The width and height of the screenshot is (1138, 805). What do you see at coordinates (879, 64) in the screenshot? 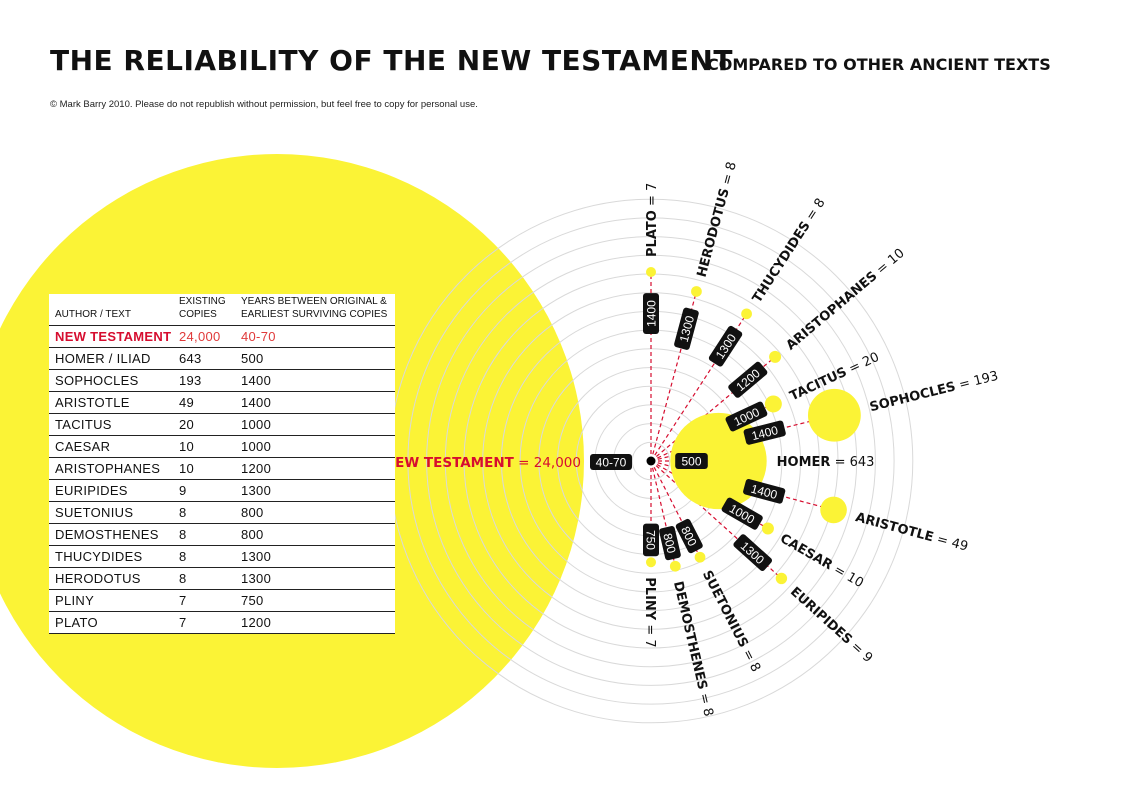
I see `page-subtitle: COMPARED TO OTHER ANCIENT TEXTS` at bounding box center [879, 64].